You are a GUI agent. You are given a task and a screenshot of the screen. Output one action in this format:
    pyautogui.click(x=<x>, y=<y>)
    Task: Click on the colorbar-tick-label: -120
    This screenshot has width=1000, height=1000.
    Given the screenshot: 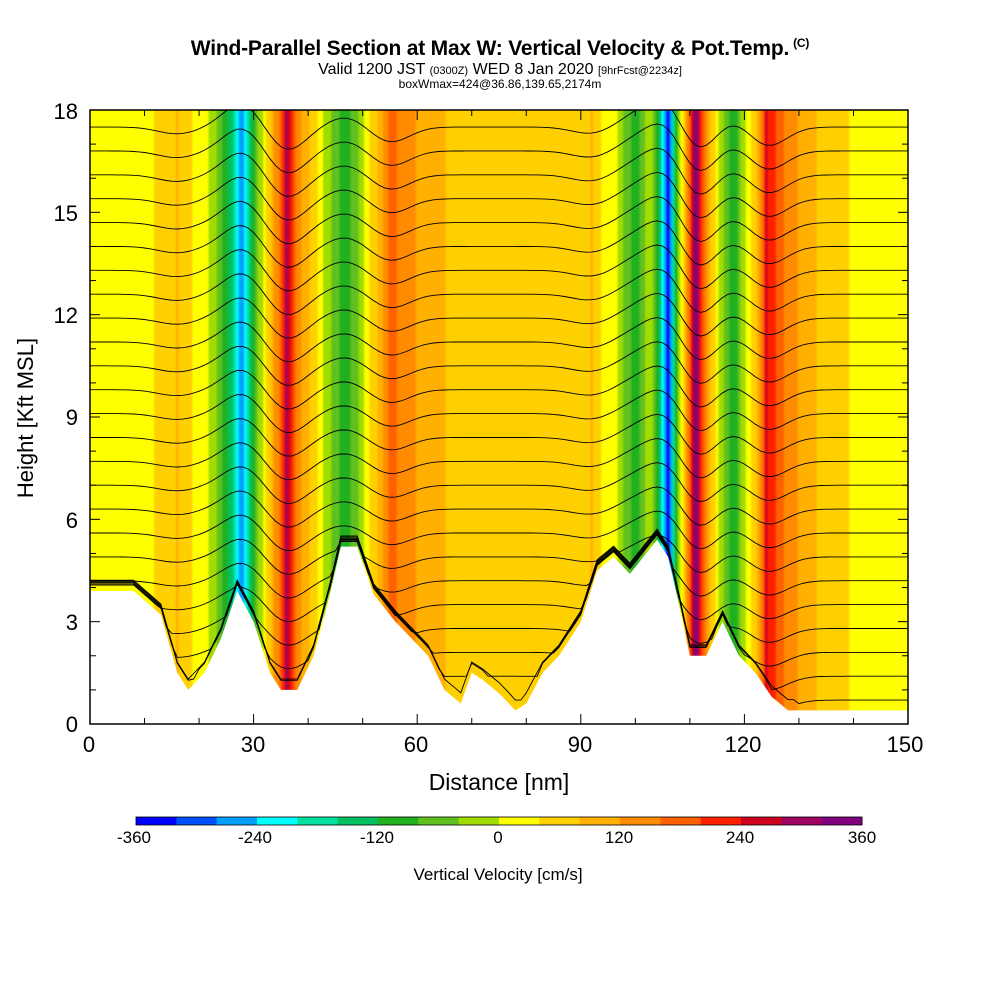 What is the action you would take?
    pyautogui.click(x=377, y=837)
    